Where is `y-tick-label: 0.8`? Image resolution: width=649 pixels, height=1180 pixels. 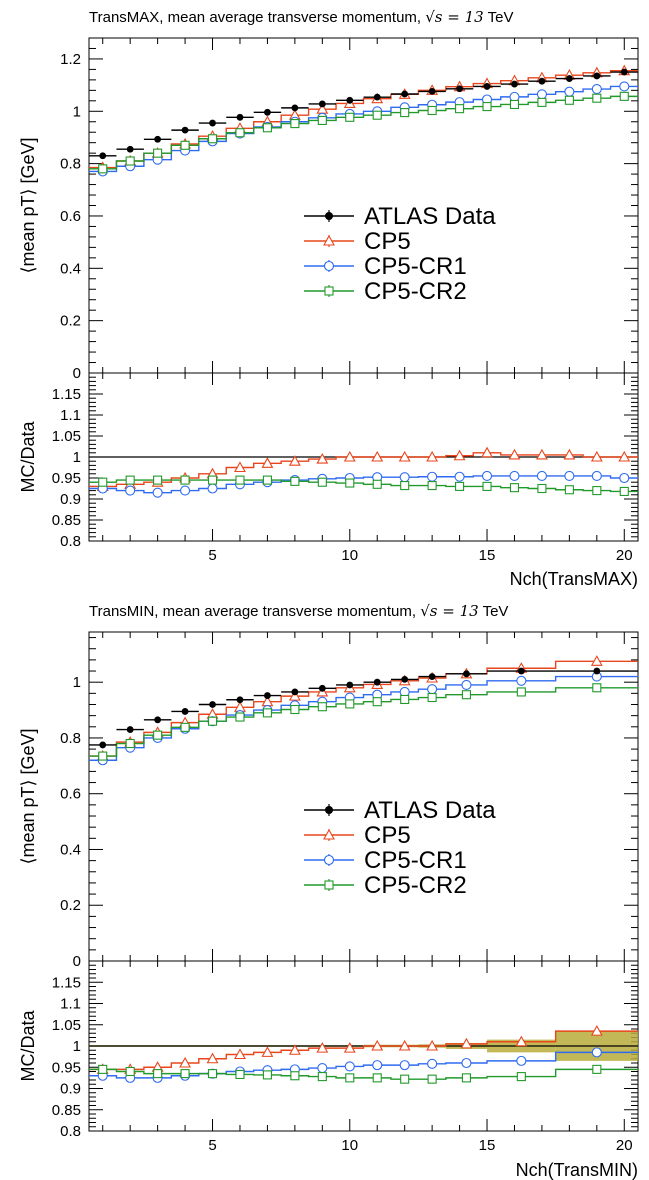 y-tick-label: 0.8 is located at coordinates (70, 738).